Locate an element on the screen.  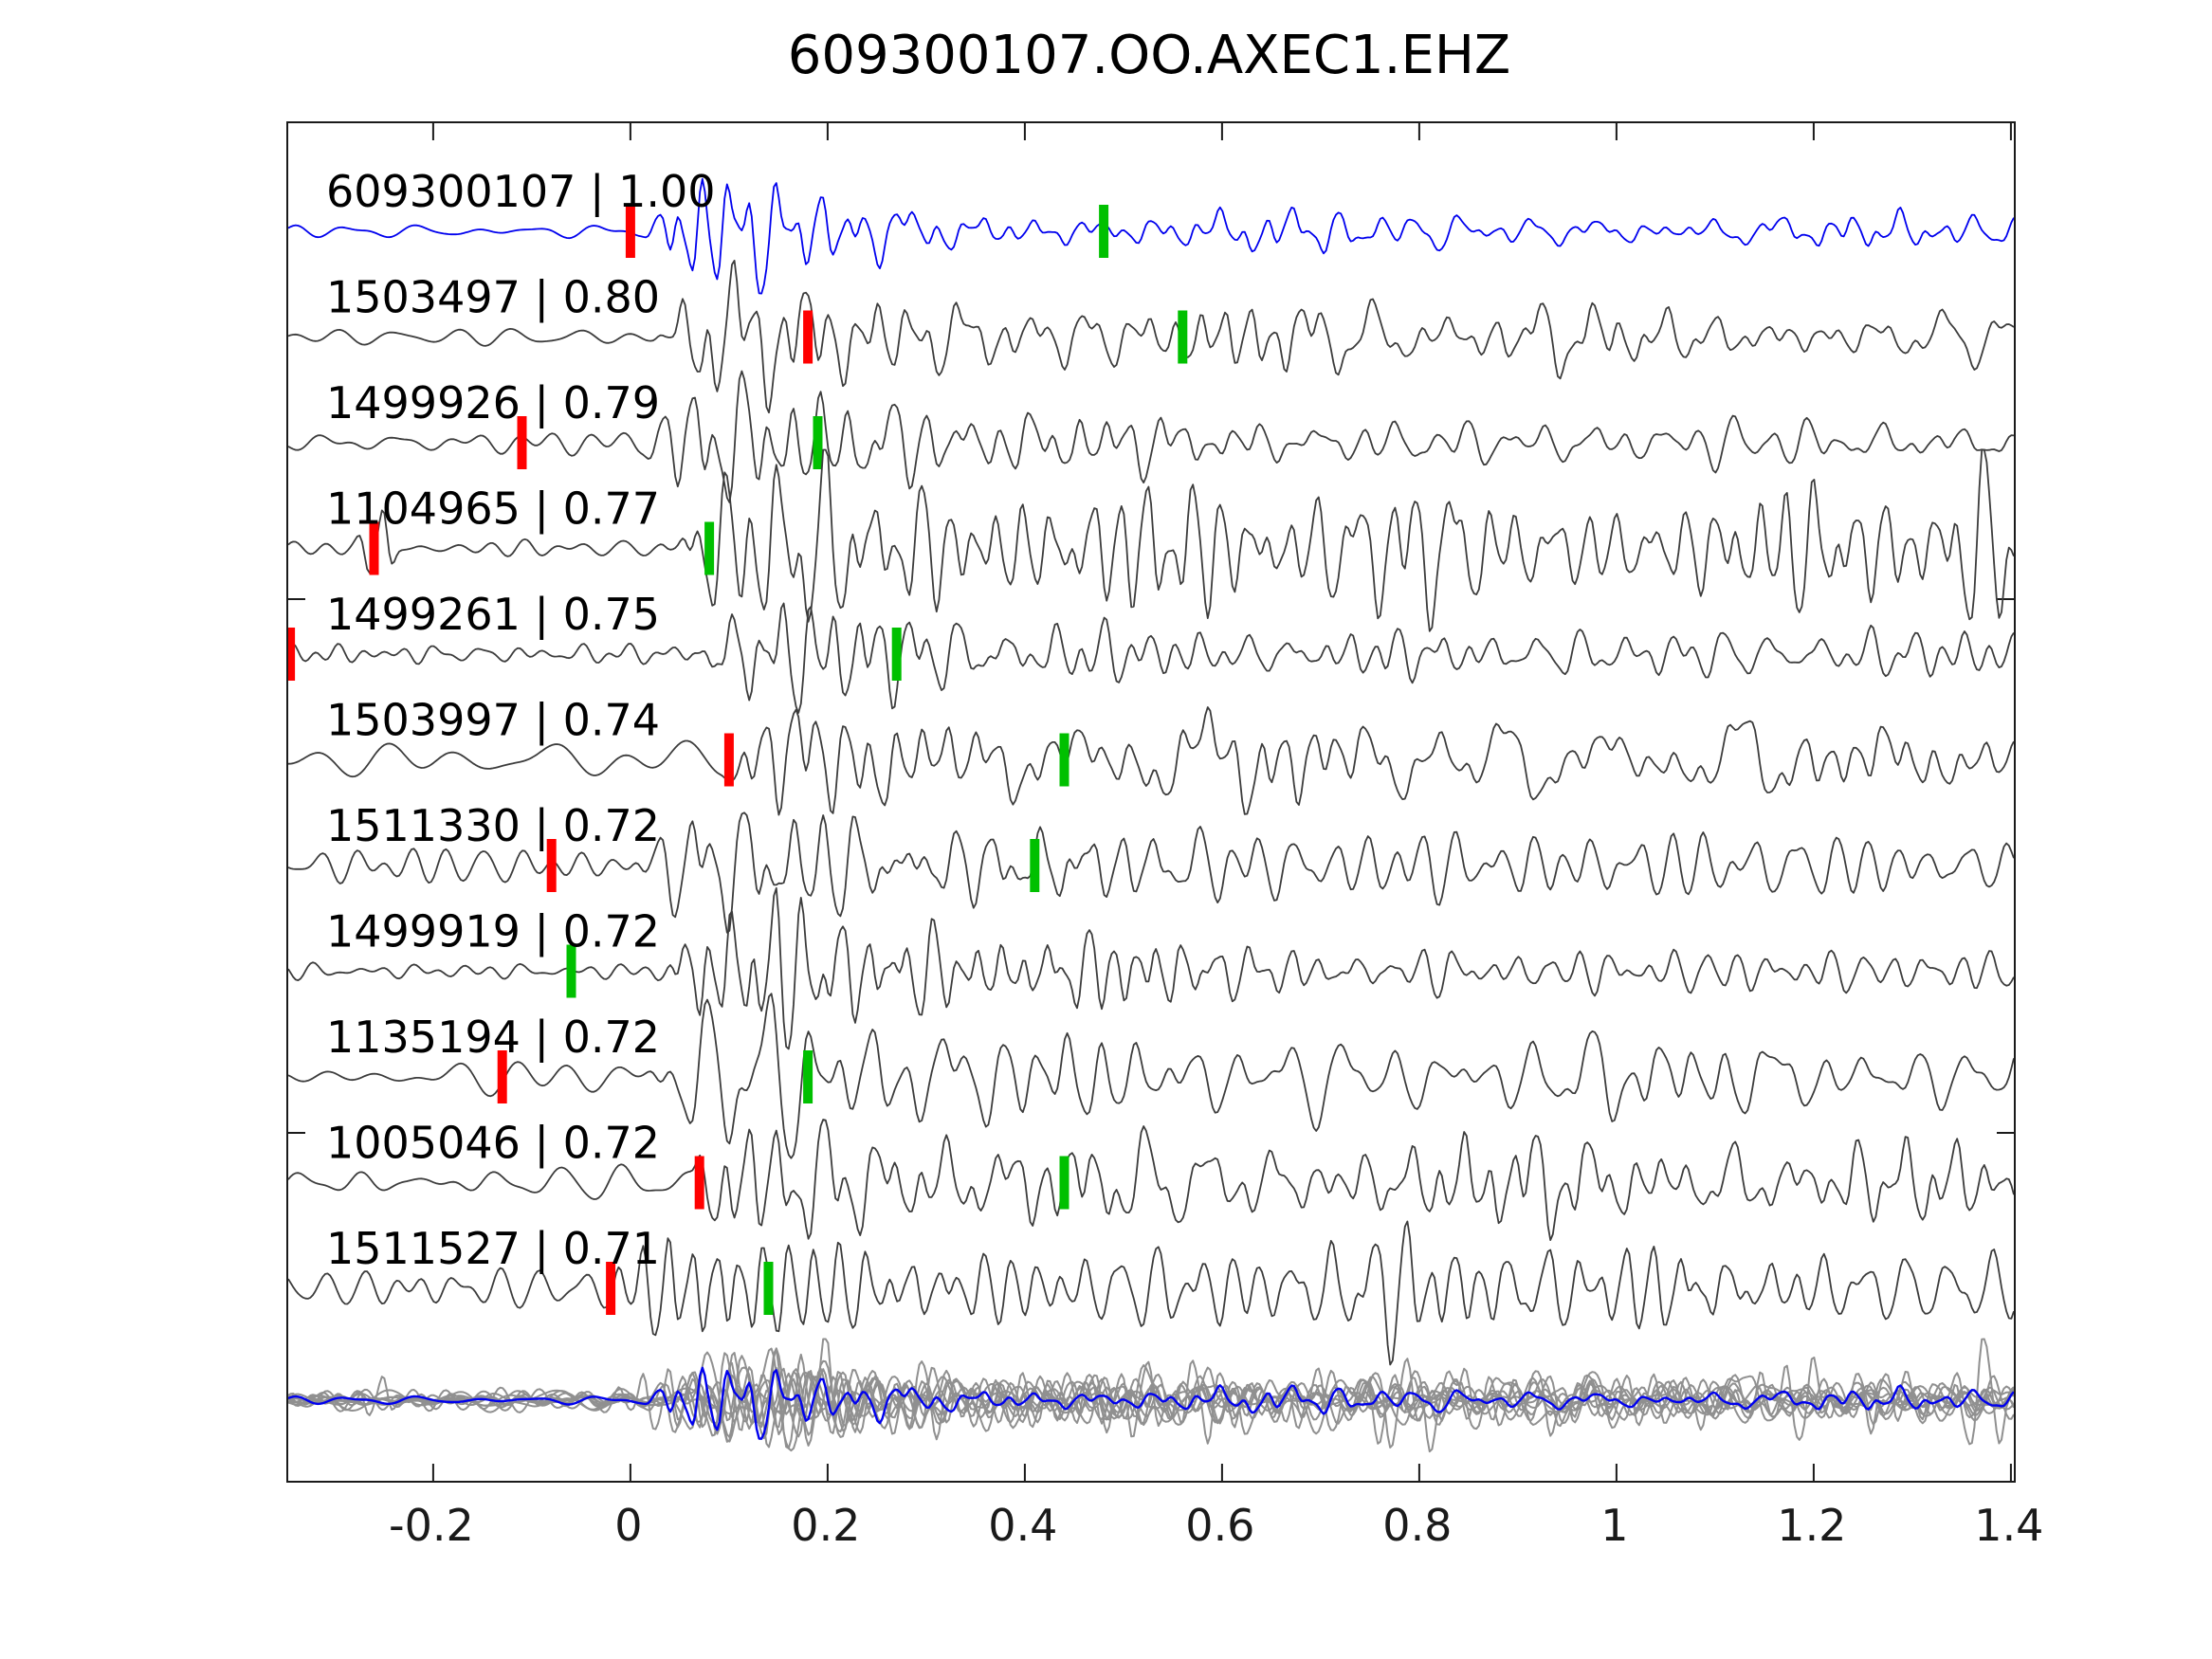
x-tick-label-1: 1 is located at coordinates (1614, 1525).